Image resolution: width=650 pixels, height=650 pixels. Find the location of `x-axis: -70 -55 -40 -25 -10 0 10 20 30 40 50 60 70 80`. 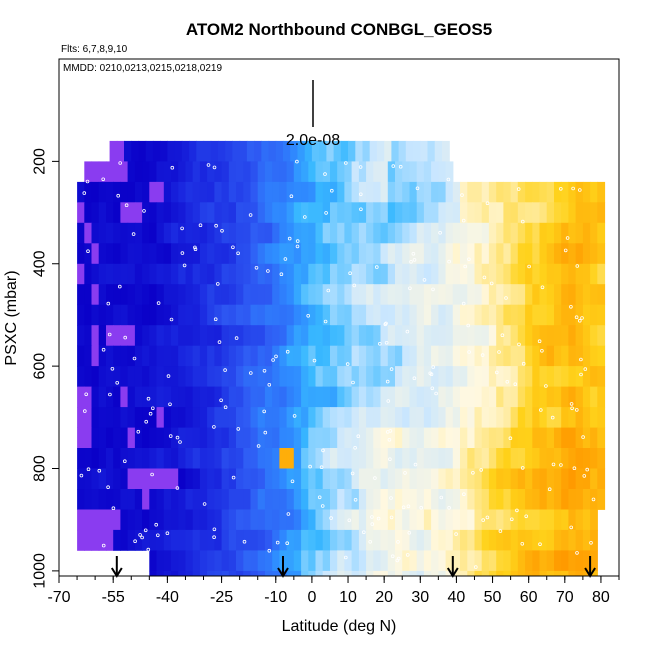

x-axis: -70 -55 -40 -25 -10 0 10 20 30 40 50 60 70 80 is located at coordinates (333, 591).